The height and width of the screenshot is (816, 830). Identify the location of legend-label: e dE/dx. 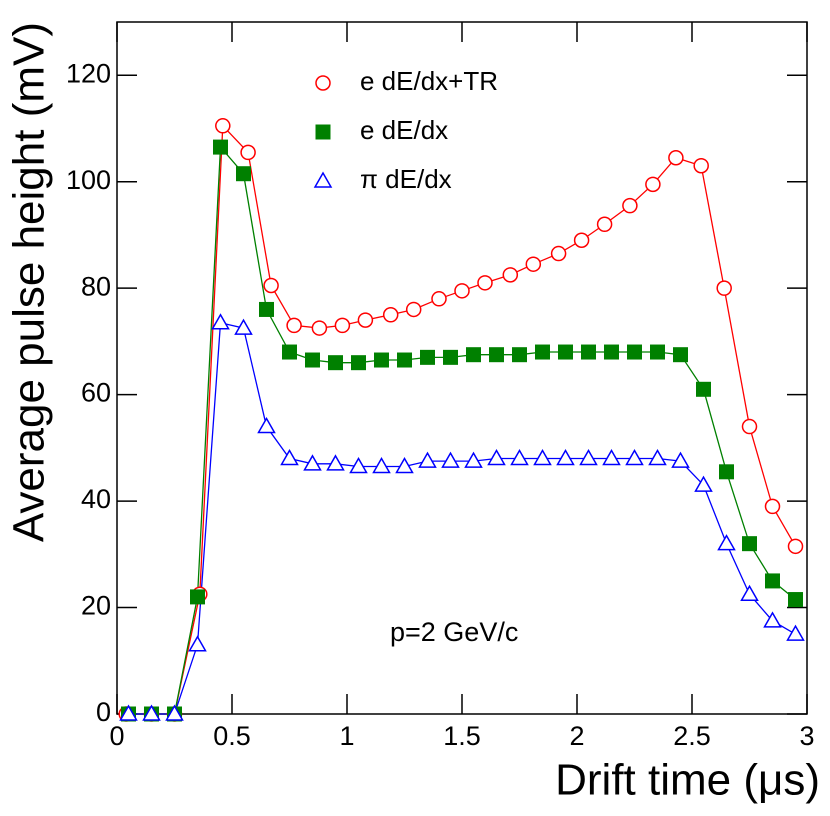
(404, 130).